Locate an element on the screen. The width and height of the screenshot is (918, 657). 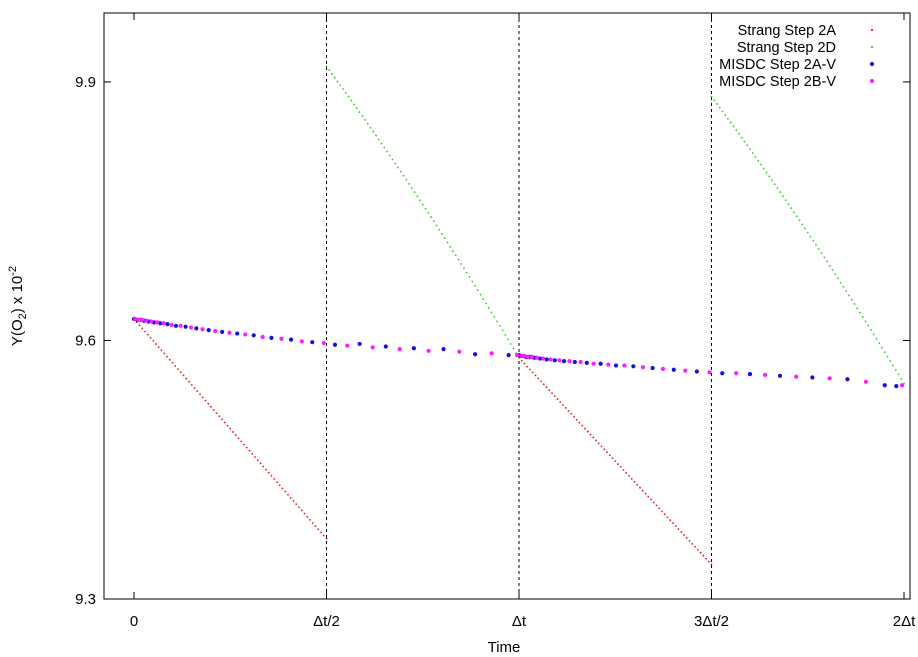
x-tick-label-3: 3Δt/2 is located at coordinates (711, 621).